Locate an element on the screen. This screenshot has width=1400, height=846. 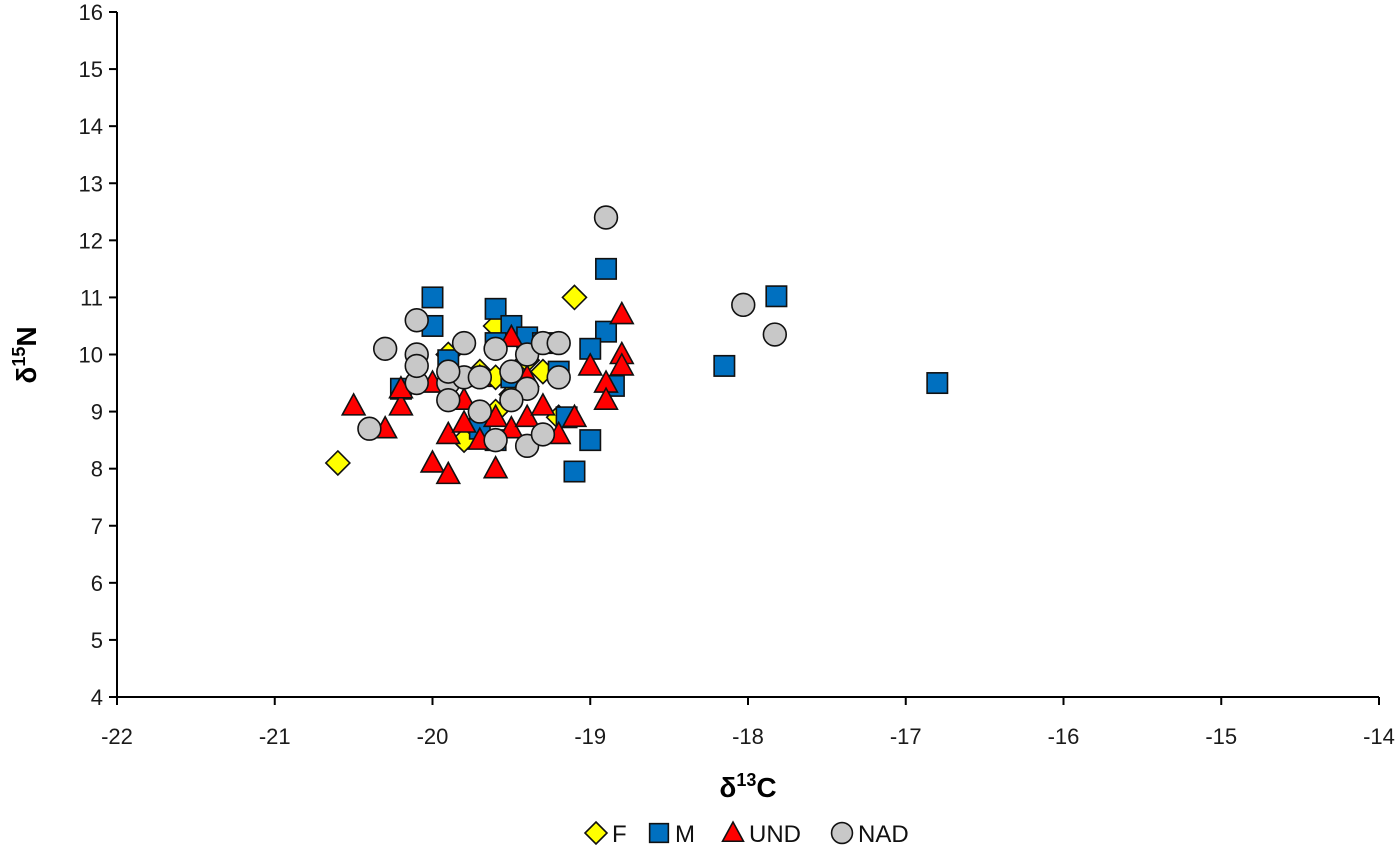
legend-marker-nad is located at coordinates (842, 833).